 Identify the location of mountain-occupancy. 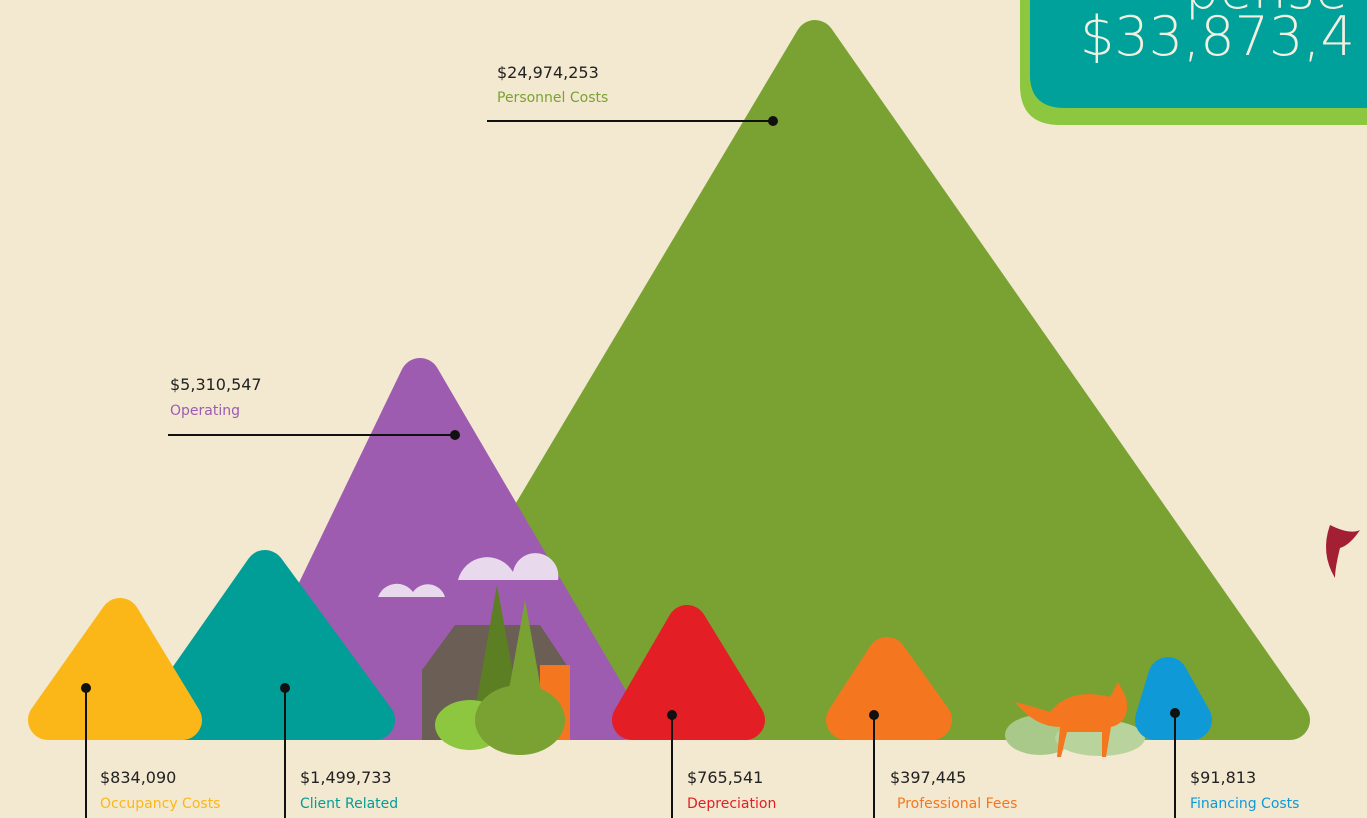
(115, 669).